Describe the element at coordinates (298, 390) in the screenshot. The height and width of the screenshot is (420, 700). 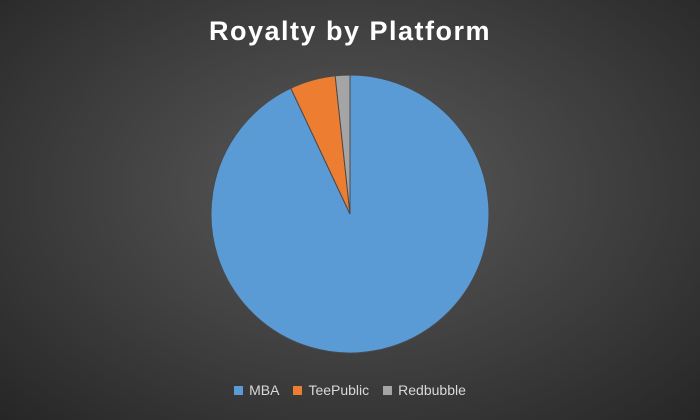
I see `legend-swatch-teepublic` at that location.